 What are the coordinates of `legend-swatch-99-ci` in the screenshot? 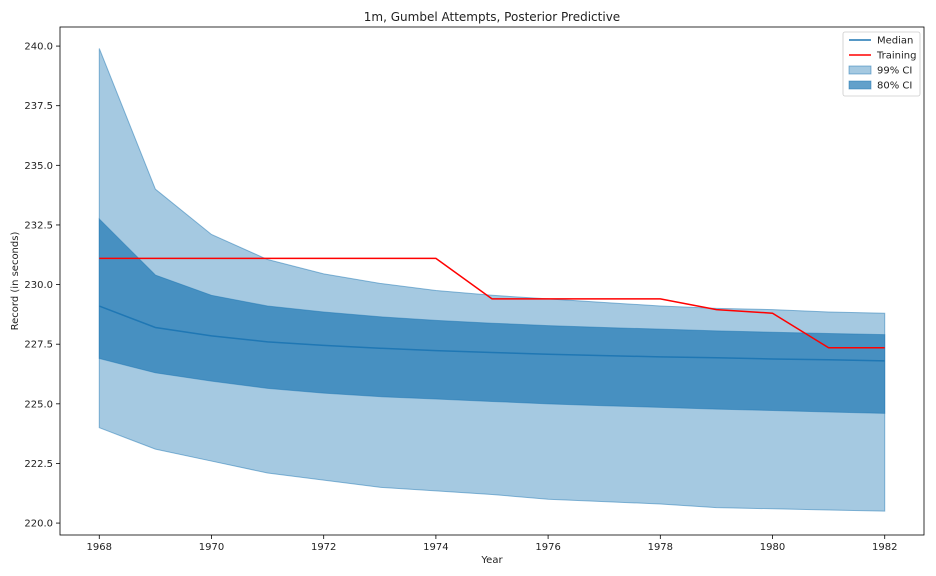 It's located at (860, 70).